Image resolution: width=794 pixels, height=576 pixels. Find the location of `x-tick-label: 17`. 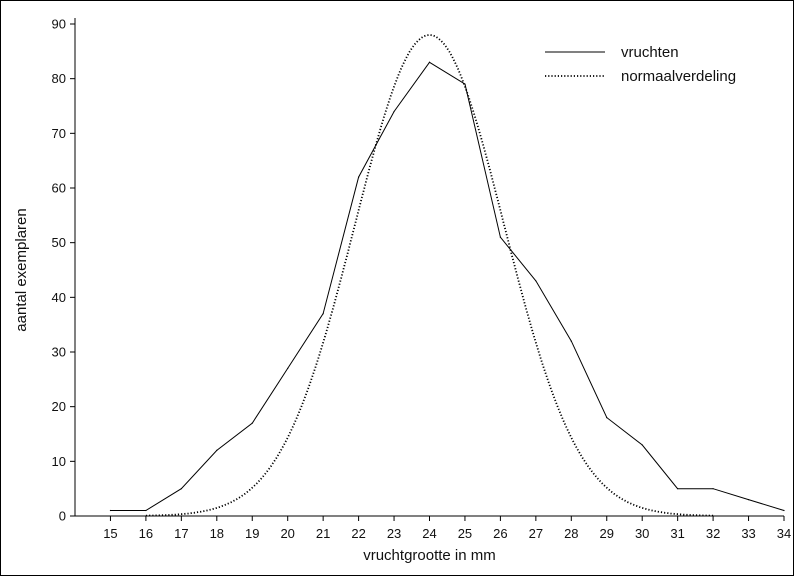

x-tick-label: 17 is located at coordinates (181, 533).